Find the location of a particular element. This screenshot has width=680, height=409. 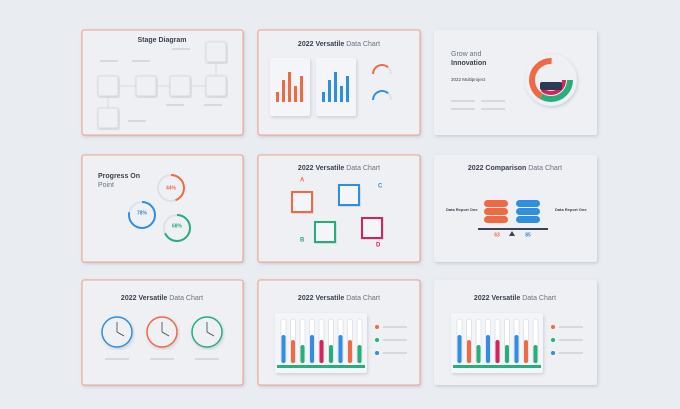

rack is located at coordinates (321, 366).